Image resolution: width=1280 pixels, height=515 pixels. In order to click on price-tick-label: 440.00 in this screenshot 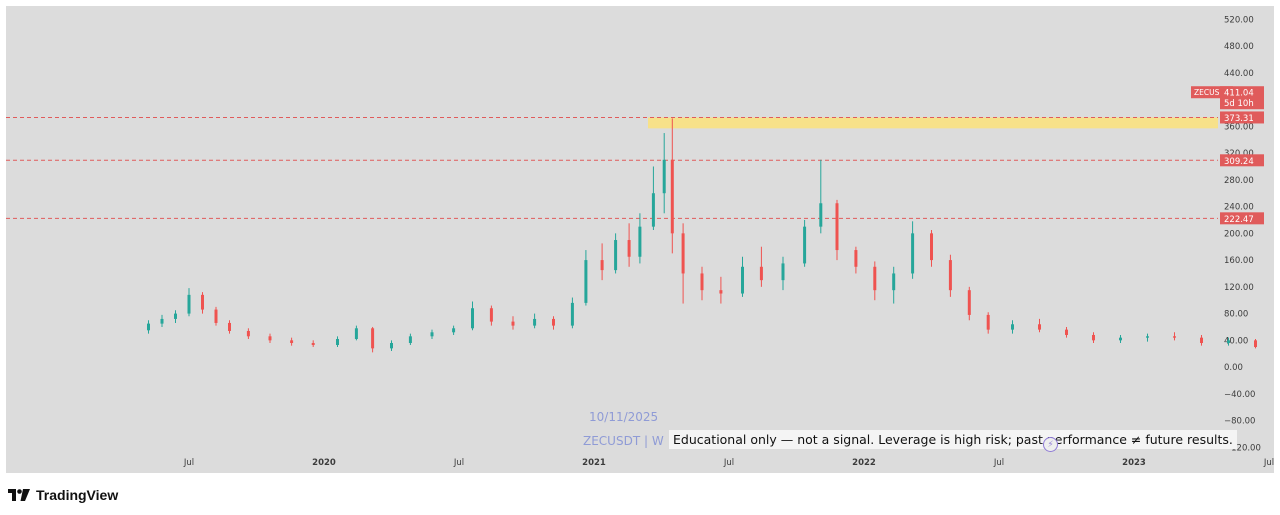, I will do `click(1239, 74)`.